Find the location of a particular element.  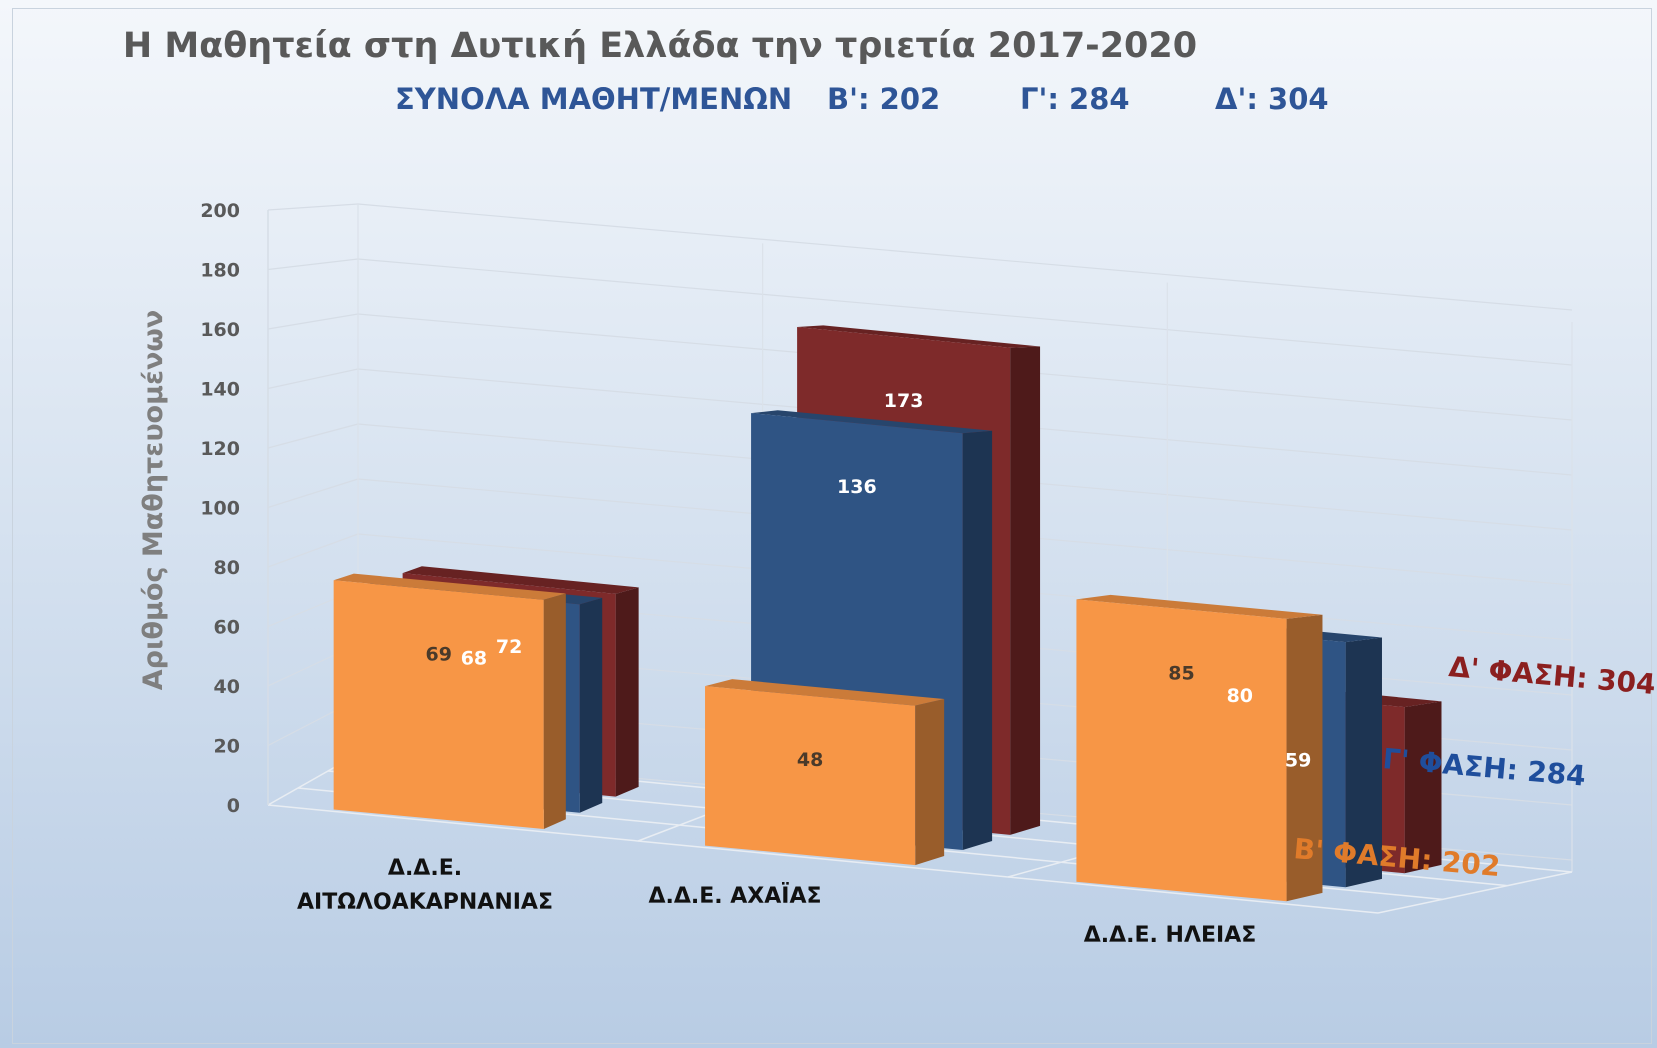

category-label: Δ.Δ.Ε. is located at coordinates (425, 868).